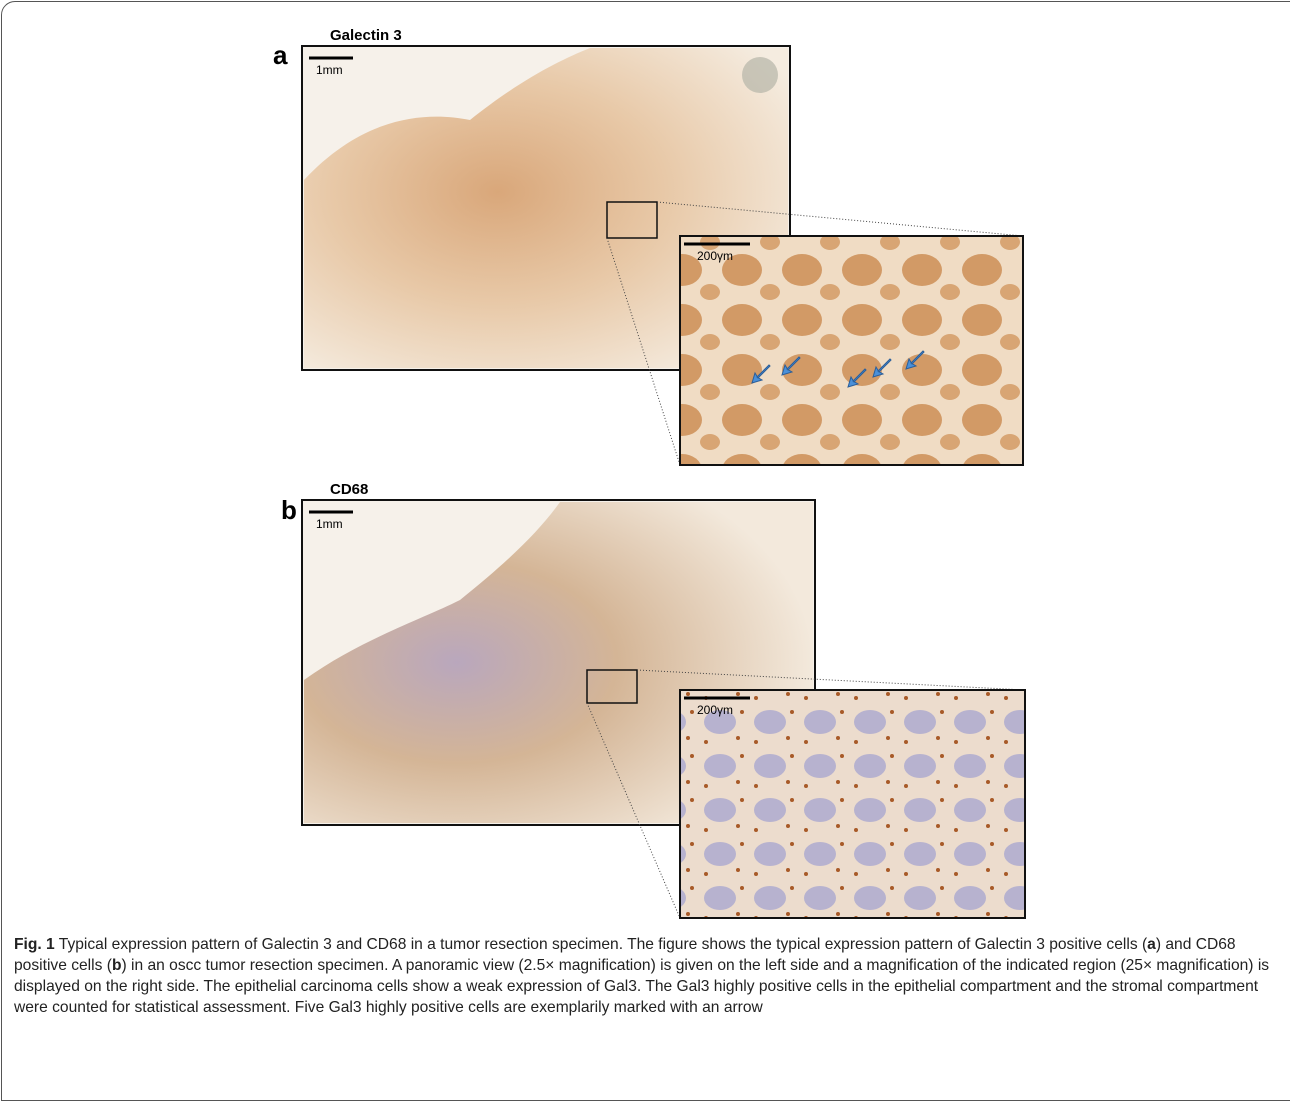  What do you see at coordinates (289, 510) in the screenshot?
I see `panel-letter: b` at bounding box center [289, 510].